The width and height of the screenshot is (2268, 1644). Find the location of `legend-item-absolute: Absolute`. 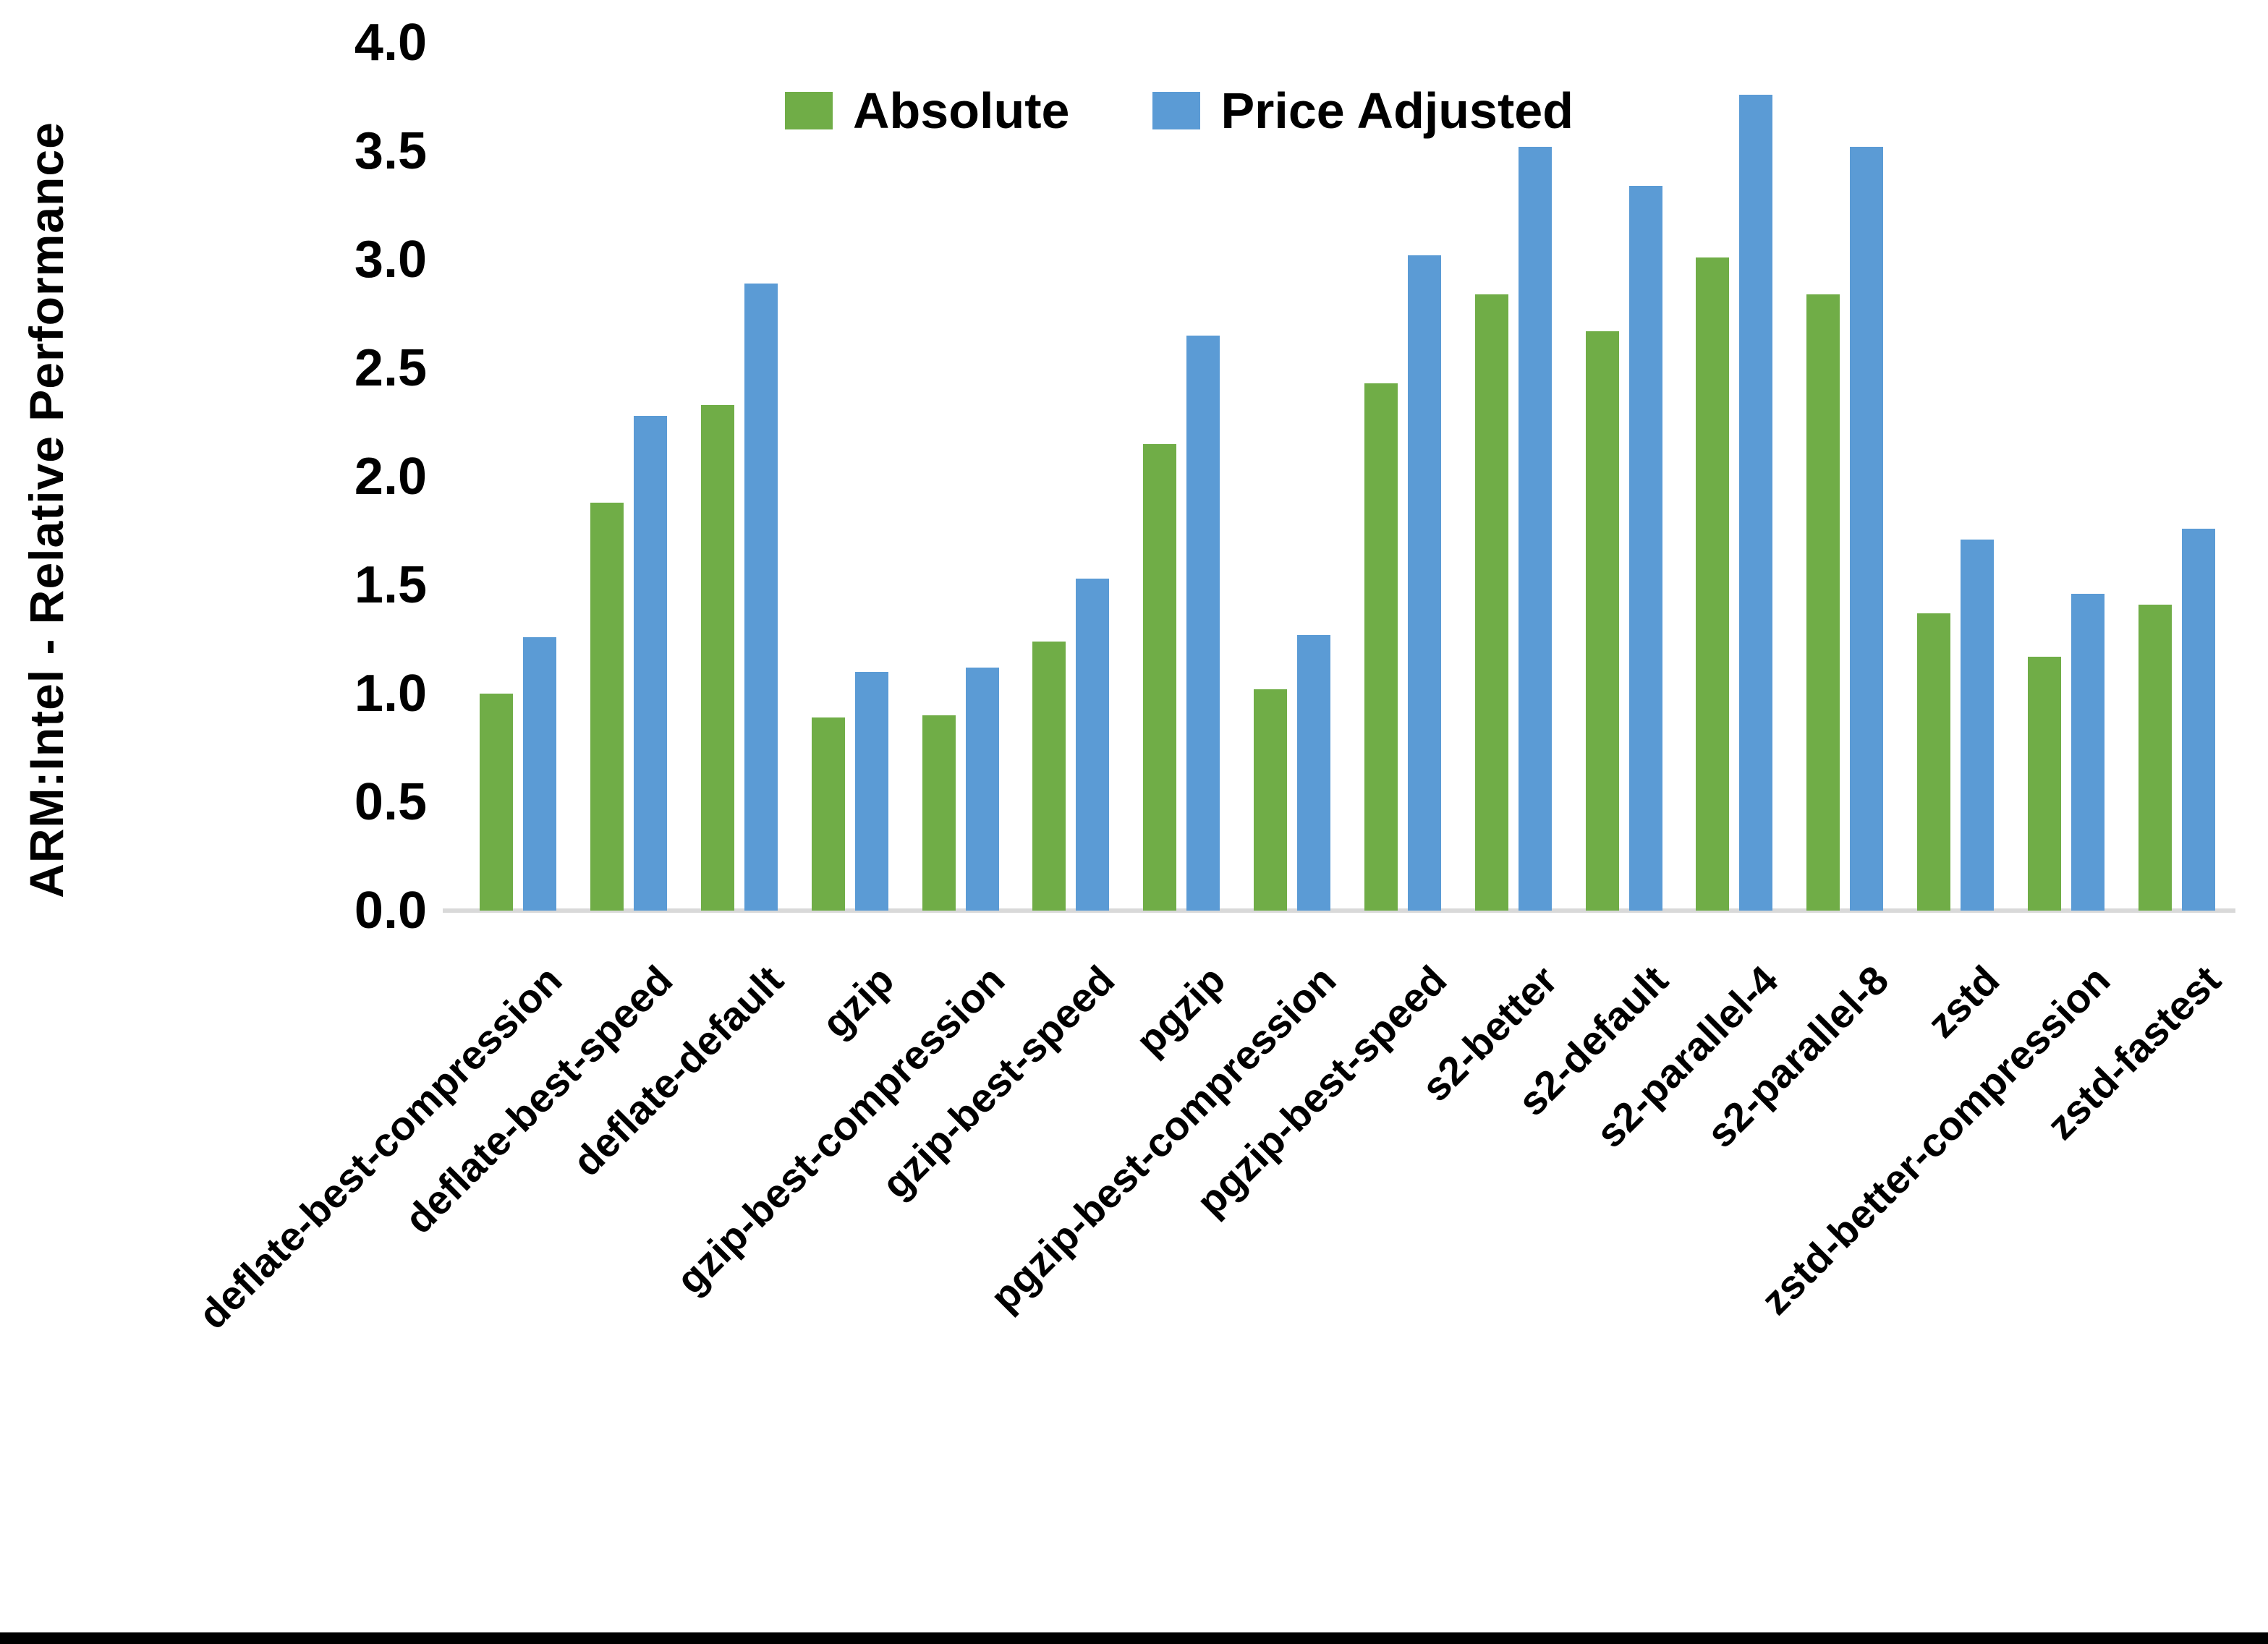

legend-item-absolute: Absolute is located at coordinates (927, 110).